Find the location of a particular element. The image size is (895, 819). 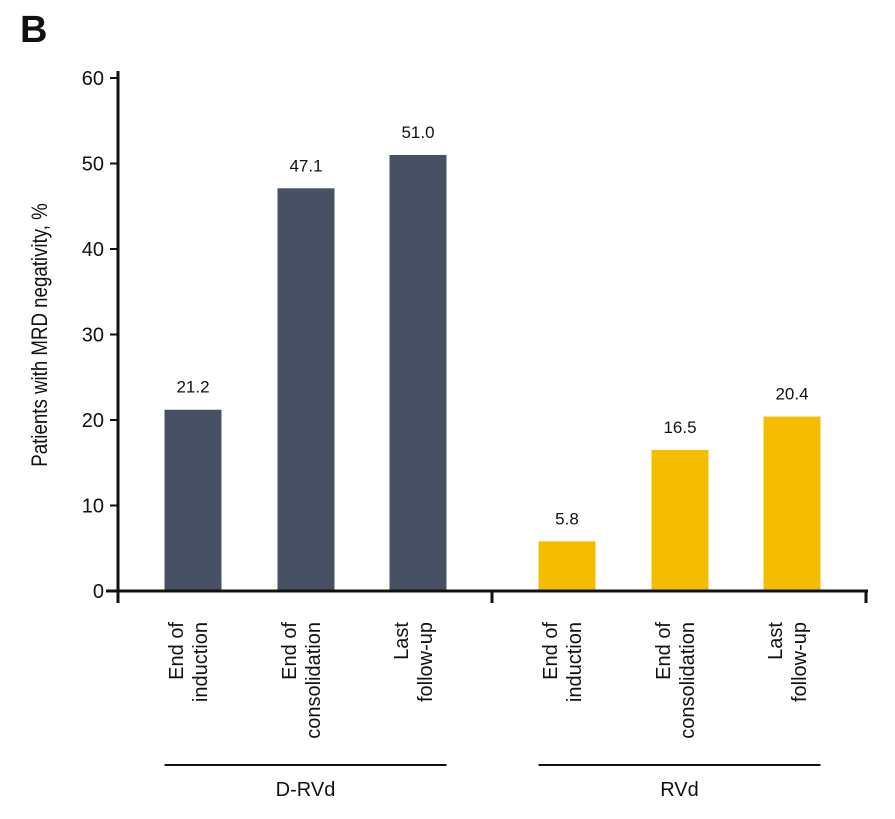

data-label: 16.5 is located at coordinates (679, 427).